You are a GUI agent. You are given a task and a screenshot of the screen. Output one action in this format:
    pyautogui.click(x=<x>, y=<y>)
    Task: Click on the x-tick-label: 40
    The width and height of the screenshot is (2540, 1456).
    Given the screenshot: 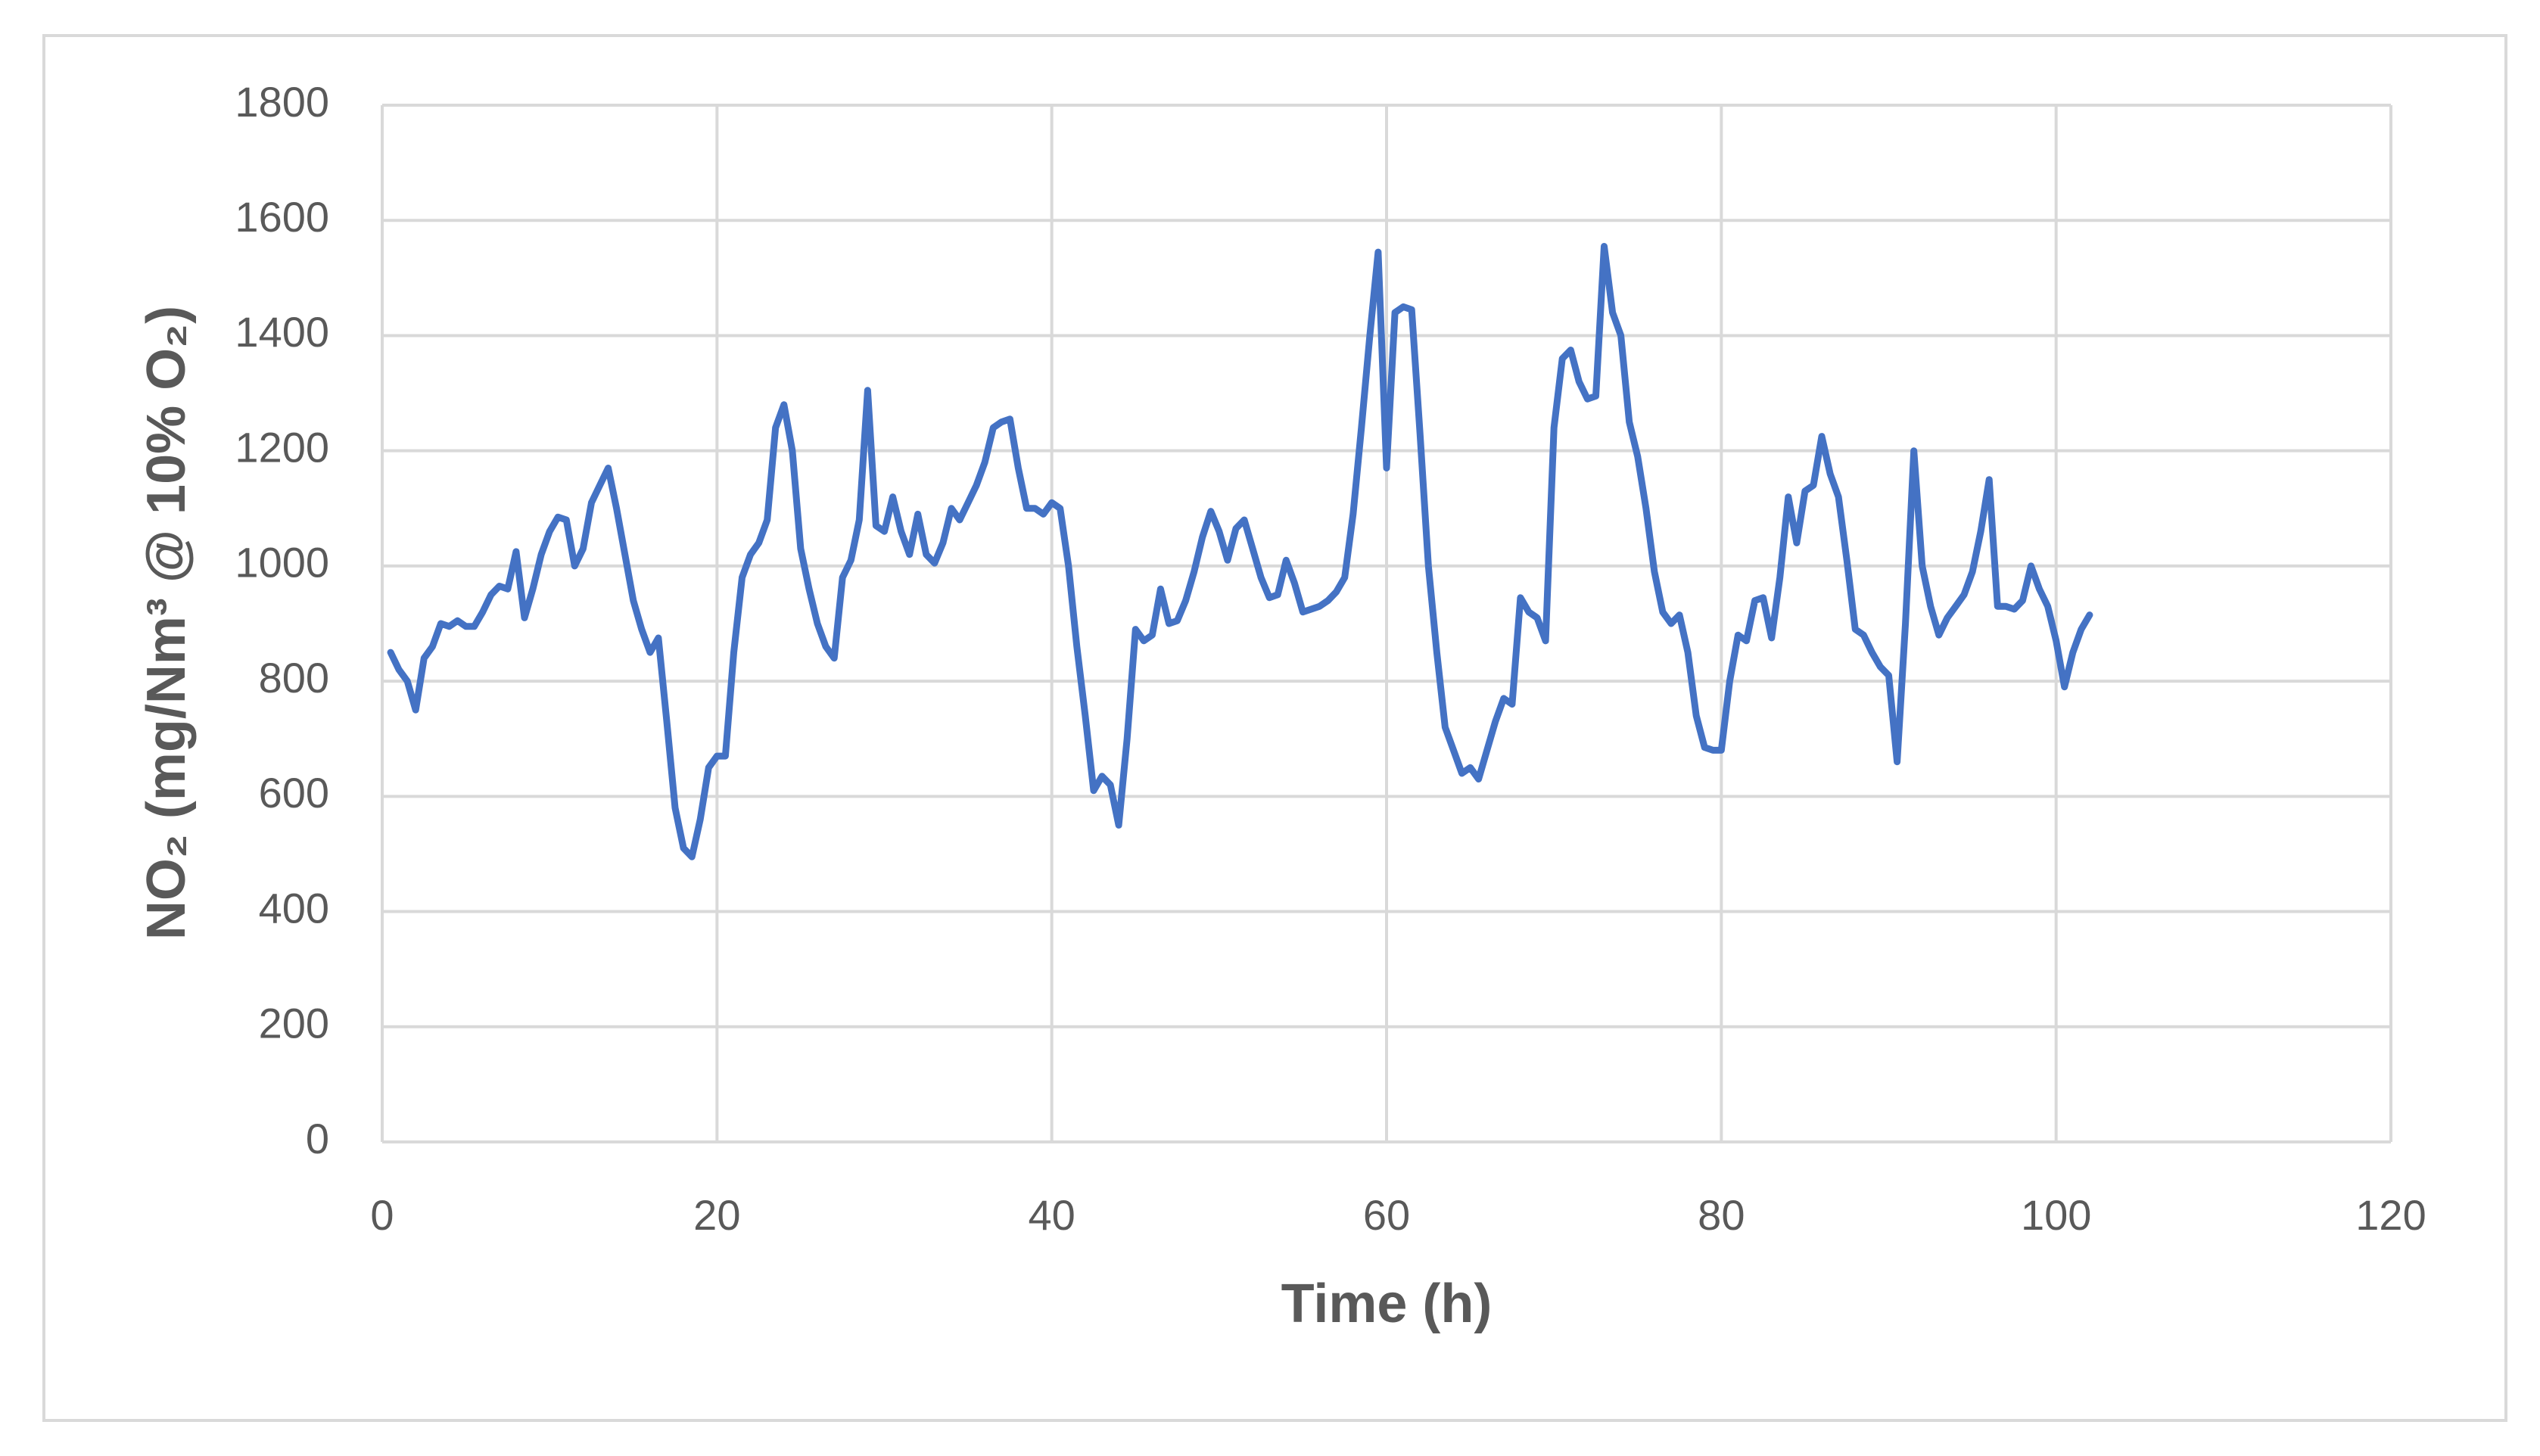 What is the action you would take?
    pyautogui.click(x=1052, y=1215)
    